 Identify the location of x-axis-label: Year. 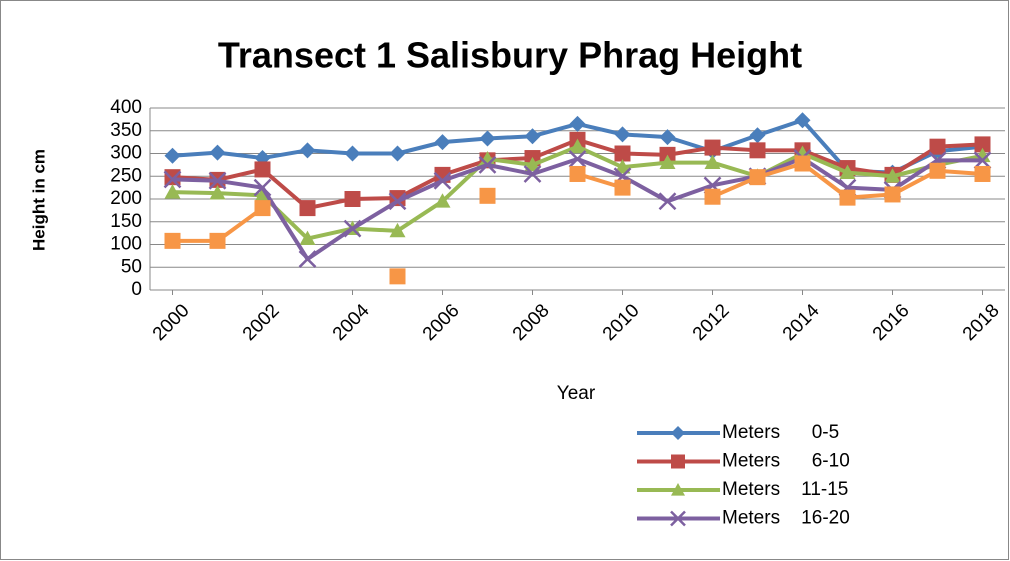
(576, 393).